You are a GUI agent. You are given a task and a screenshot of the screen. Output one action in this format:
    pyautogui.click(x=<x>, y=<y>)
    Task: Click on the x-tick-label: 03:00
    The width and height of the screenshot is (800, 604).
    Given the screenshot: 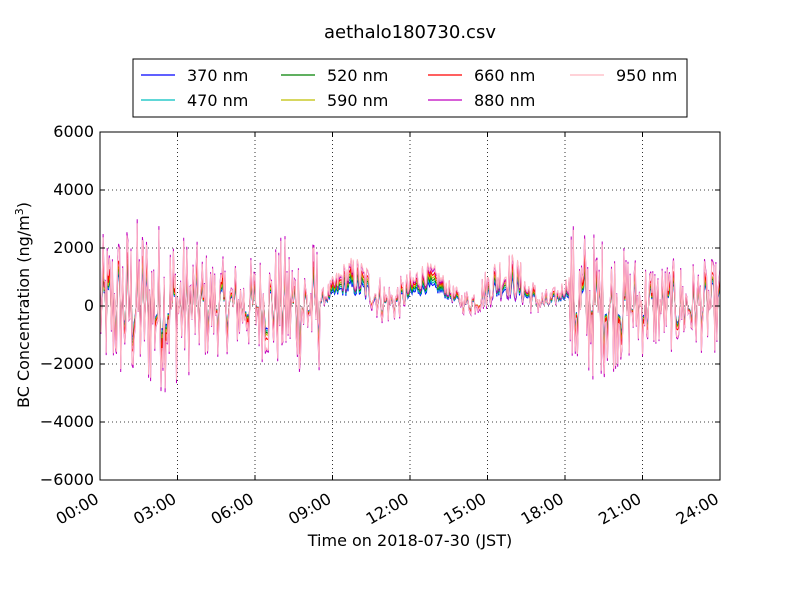 What is the action you would take?
    pyautogui.click(x=154, y=509)
    